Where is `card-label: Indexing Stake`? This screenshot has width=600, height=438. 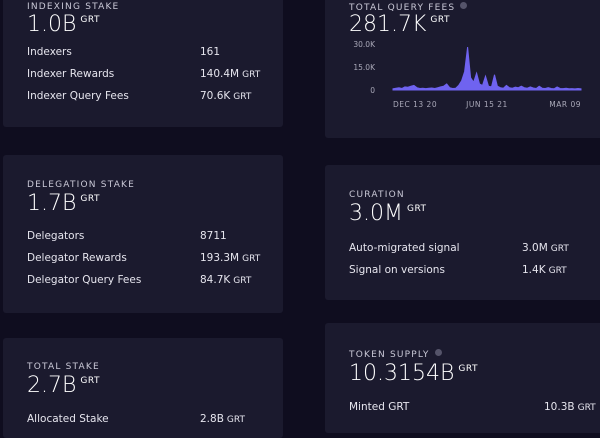 card-label: Indexing Stake is located at coordinates (73, 7).